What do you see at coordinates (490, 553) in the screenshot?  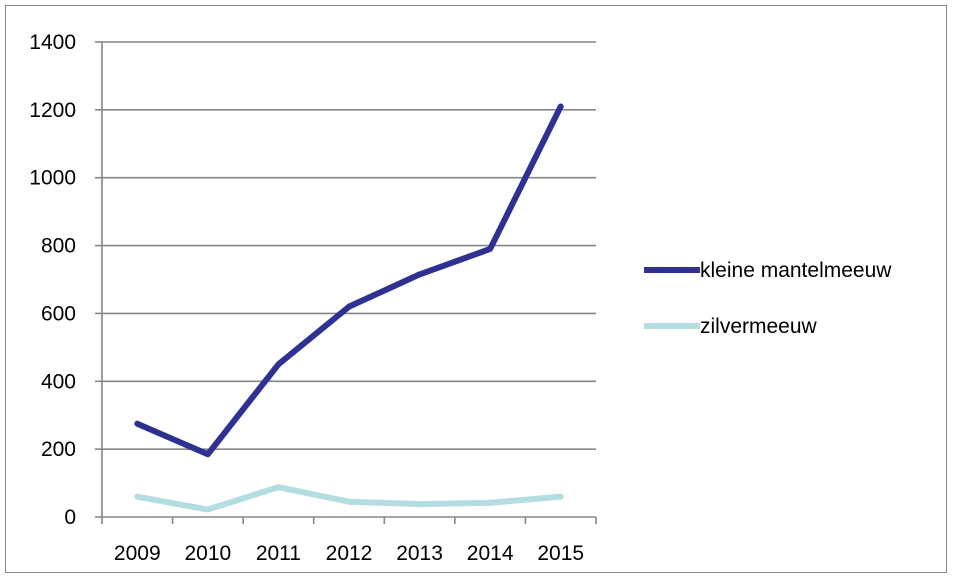 I see `x-tick-label-2014: 2014` at bounding box center [490, 553].